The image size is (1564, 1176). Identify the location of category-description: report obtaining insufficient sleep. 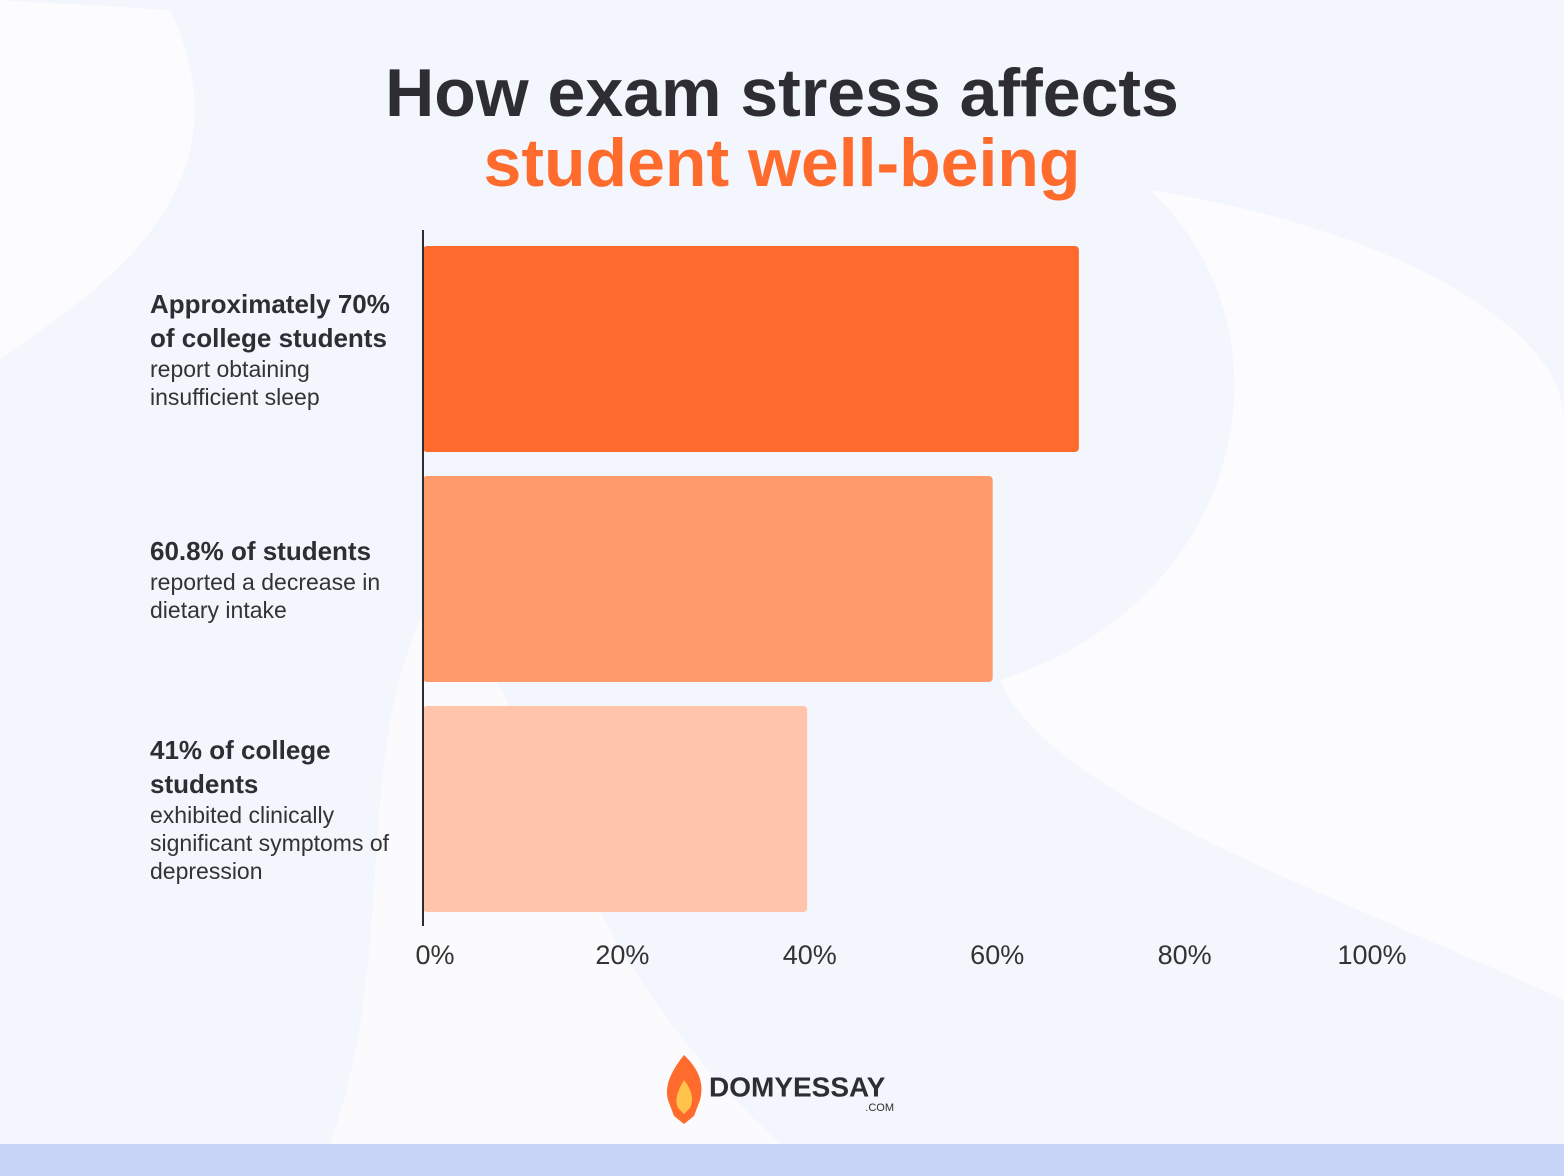
(235, 383).